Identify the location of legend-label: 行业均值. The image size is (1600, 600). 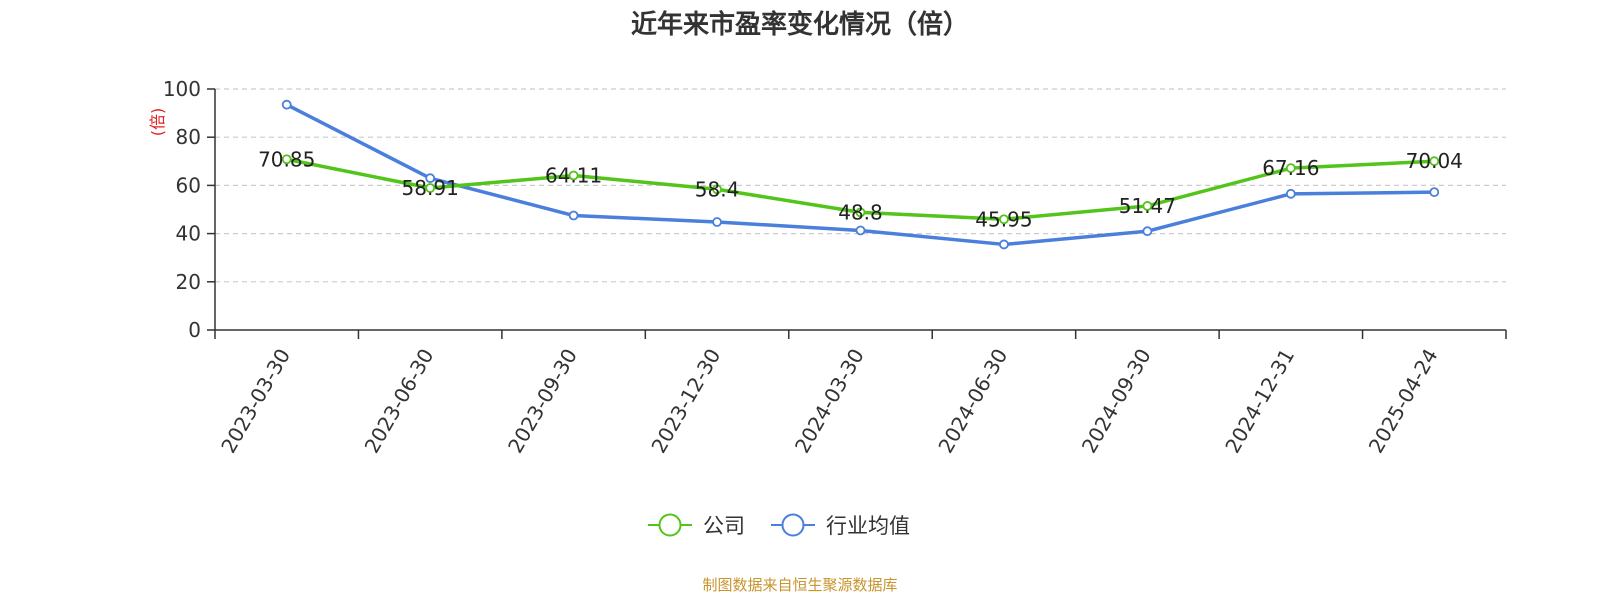
(868, 526).